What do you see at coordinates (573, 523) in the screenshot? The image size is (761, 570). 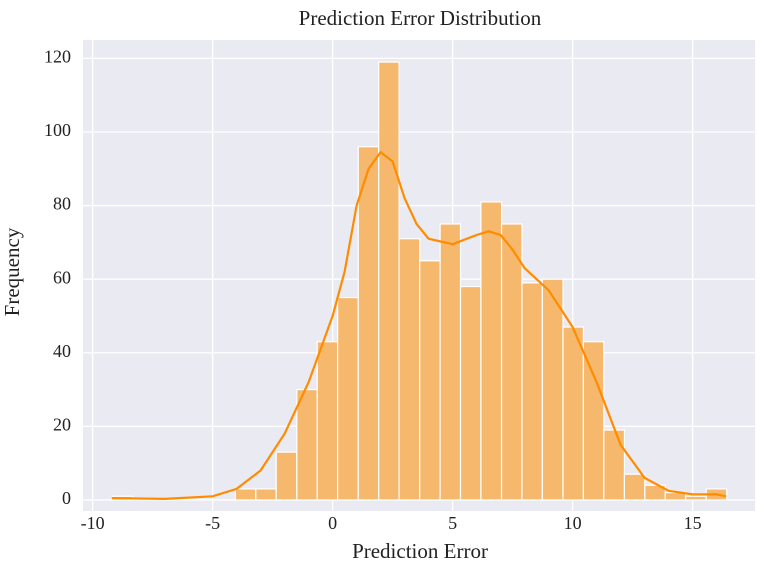 I see `x-tick-label: 10` at bounding box center [573, 523].